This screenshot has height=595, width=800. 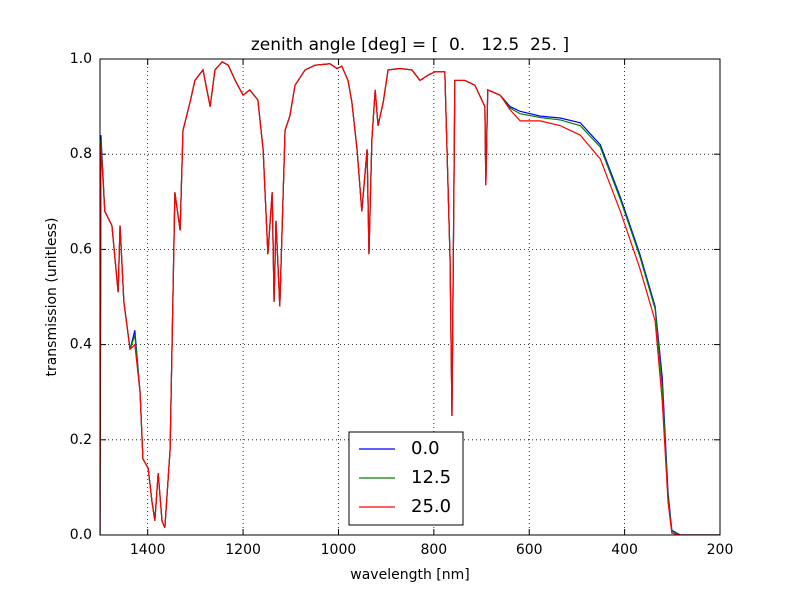 What do you see at coordinates (624, 550) in the screenshot?
I see `x-tick-label: 400` at bounding box center [624, 550].